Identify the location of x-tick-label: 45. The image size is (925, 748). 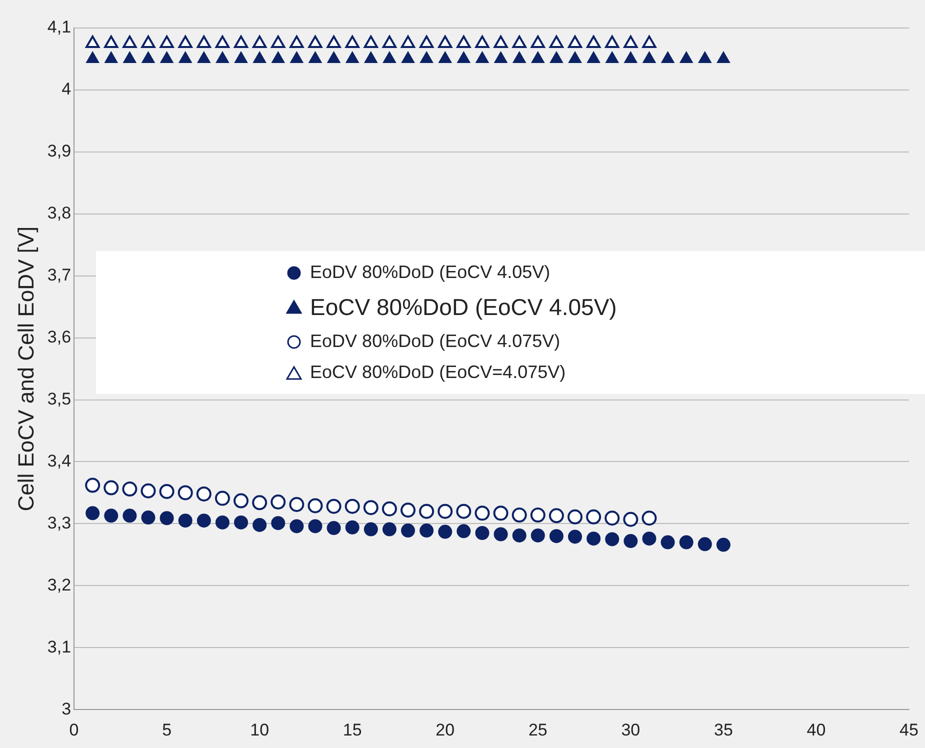
(909, 730).